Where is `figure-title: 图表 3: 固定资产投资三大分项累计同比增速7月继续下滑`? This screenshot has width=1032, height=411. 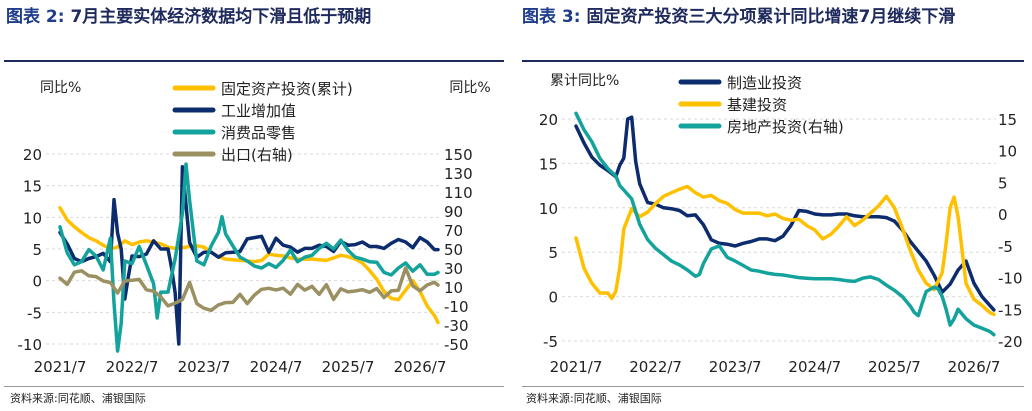 figure-title: 图表 3: 固定资产投资三大分项累计同比增速7月继续下滑 is located at coordinates (767, 17).